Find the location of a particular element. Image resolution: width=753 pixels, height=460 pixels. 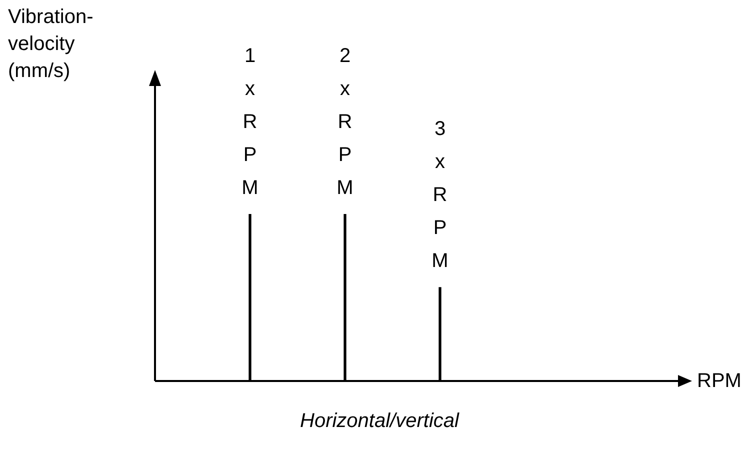

text: Horizontal/vertical is located at coordinates (379, 421).